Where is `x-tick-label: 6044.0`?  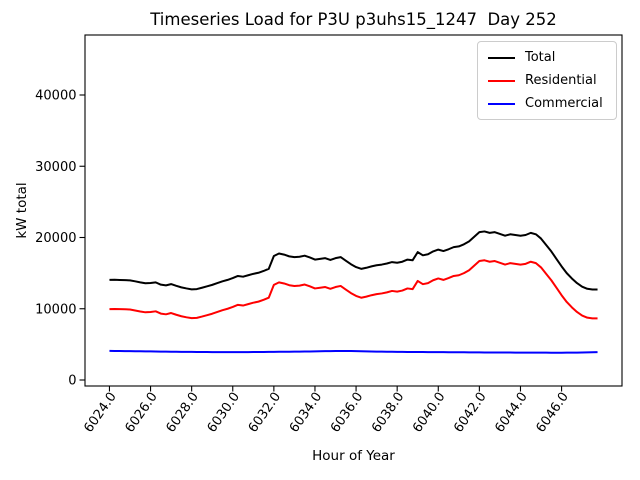
x-tick-label: 6044.0 is located at coordinates (511, 413).